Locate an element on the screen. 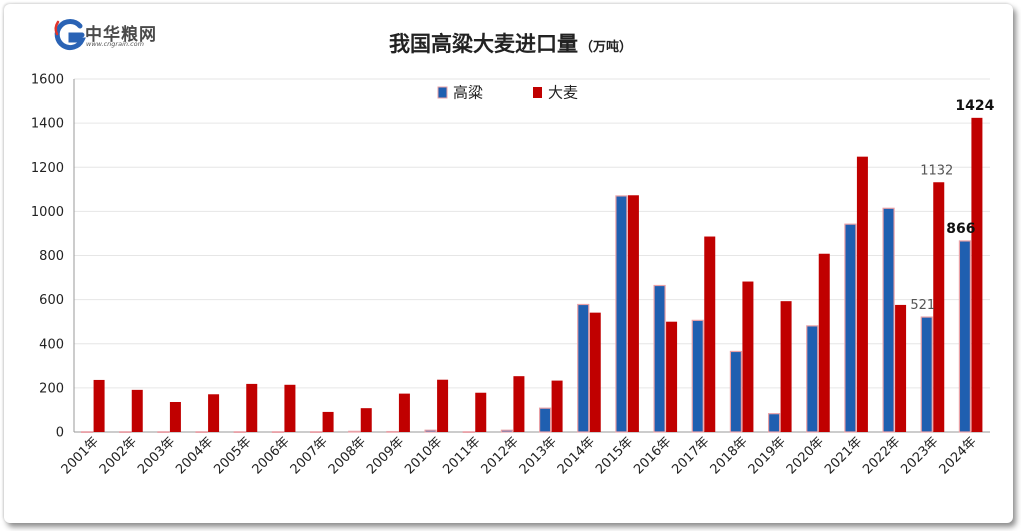  bar-barley-2002年 is located at coordinates (137, 410).